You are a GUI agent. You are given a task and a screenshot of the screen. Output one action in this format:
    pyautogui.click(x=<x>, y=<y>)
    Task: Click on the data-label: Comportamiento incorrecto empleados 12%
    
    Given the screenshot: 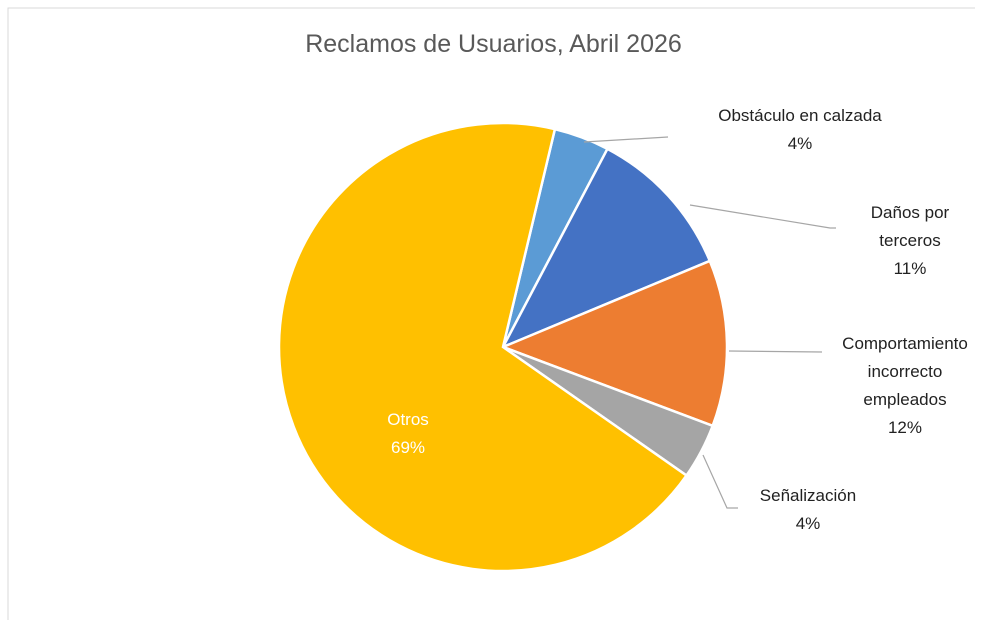 What is the action you would take?
    pyautogui.click(x=905, y=386)
    